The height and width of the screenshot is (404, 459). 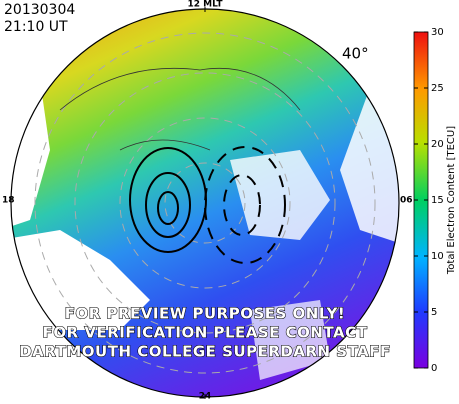 I want to click on colorbar-tick-label: 20, so click(x=437, y=144).